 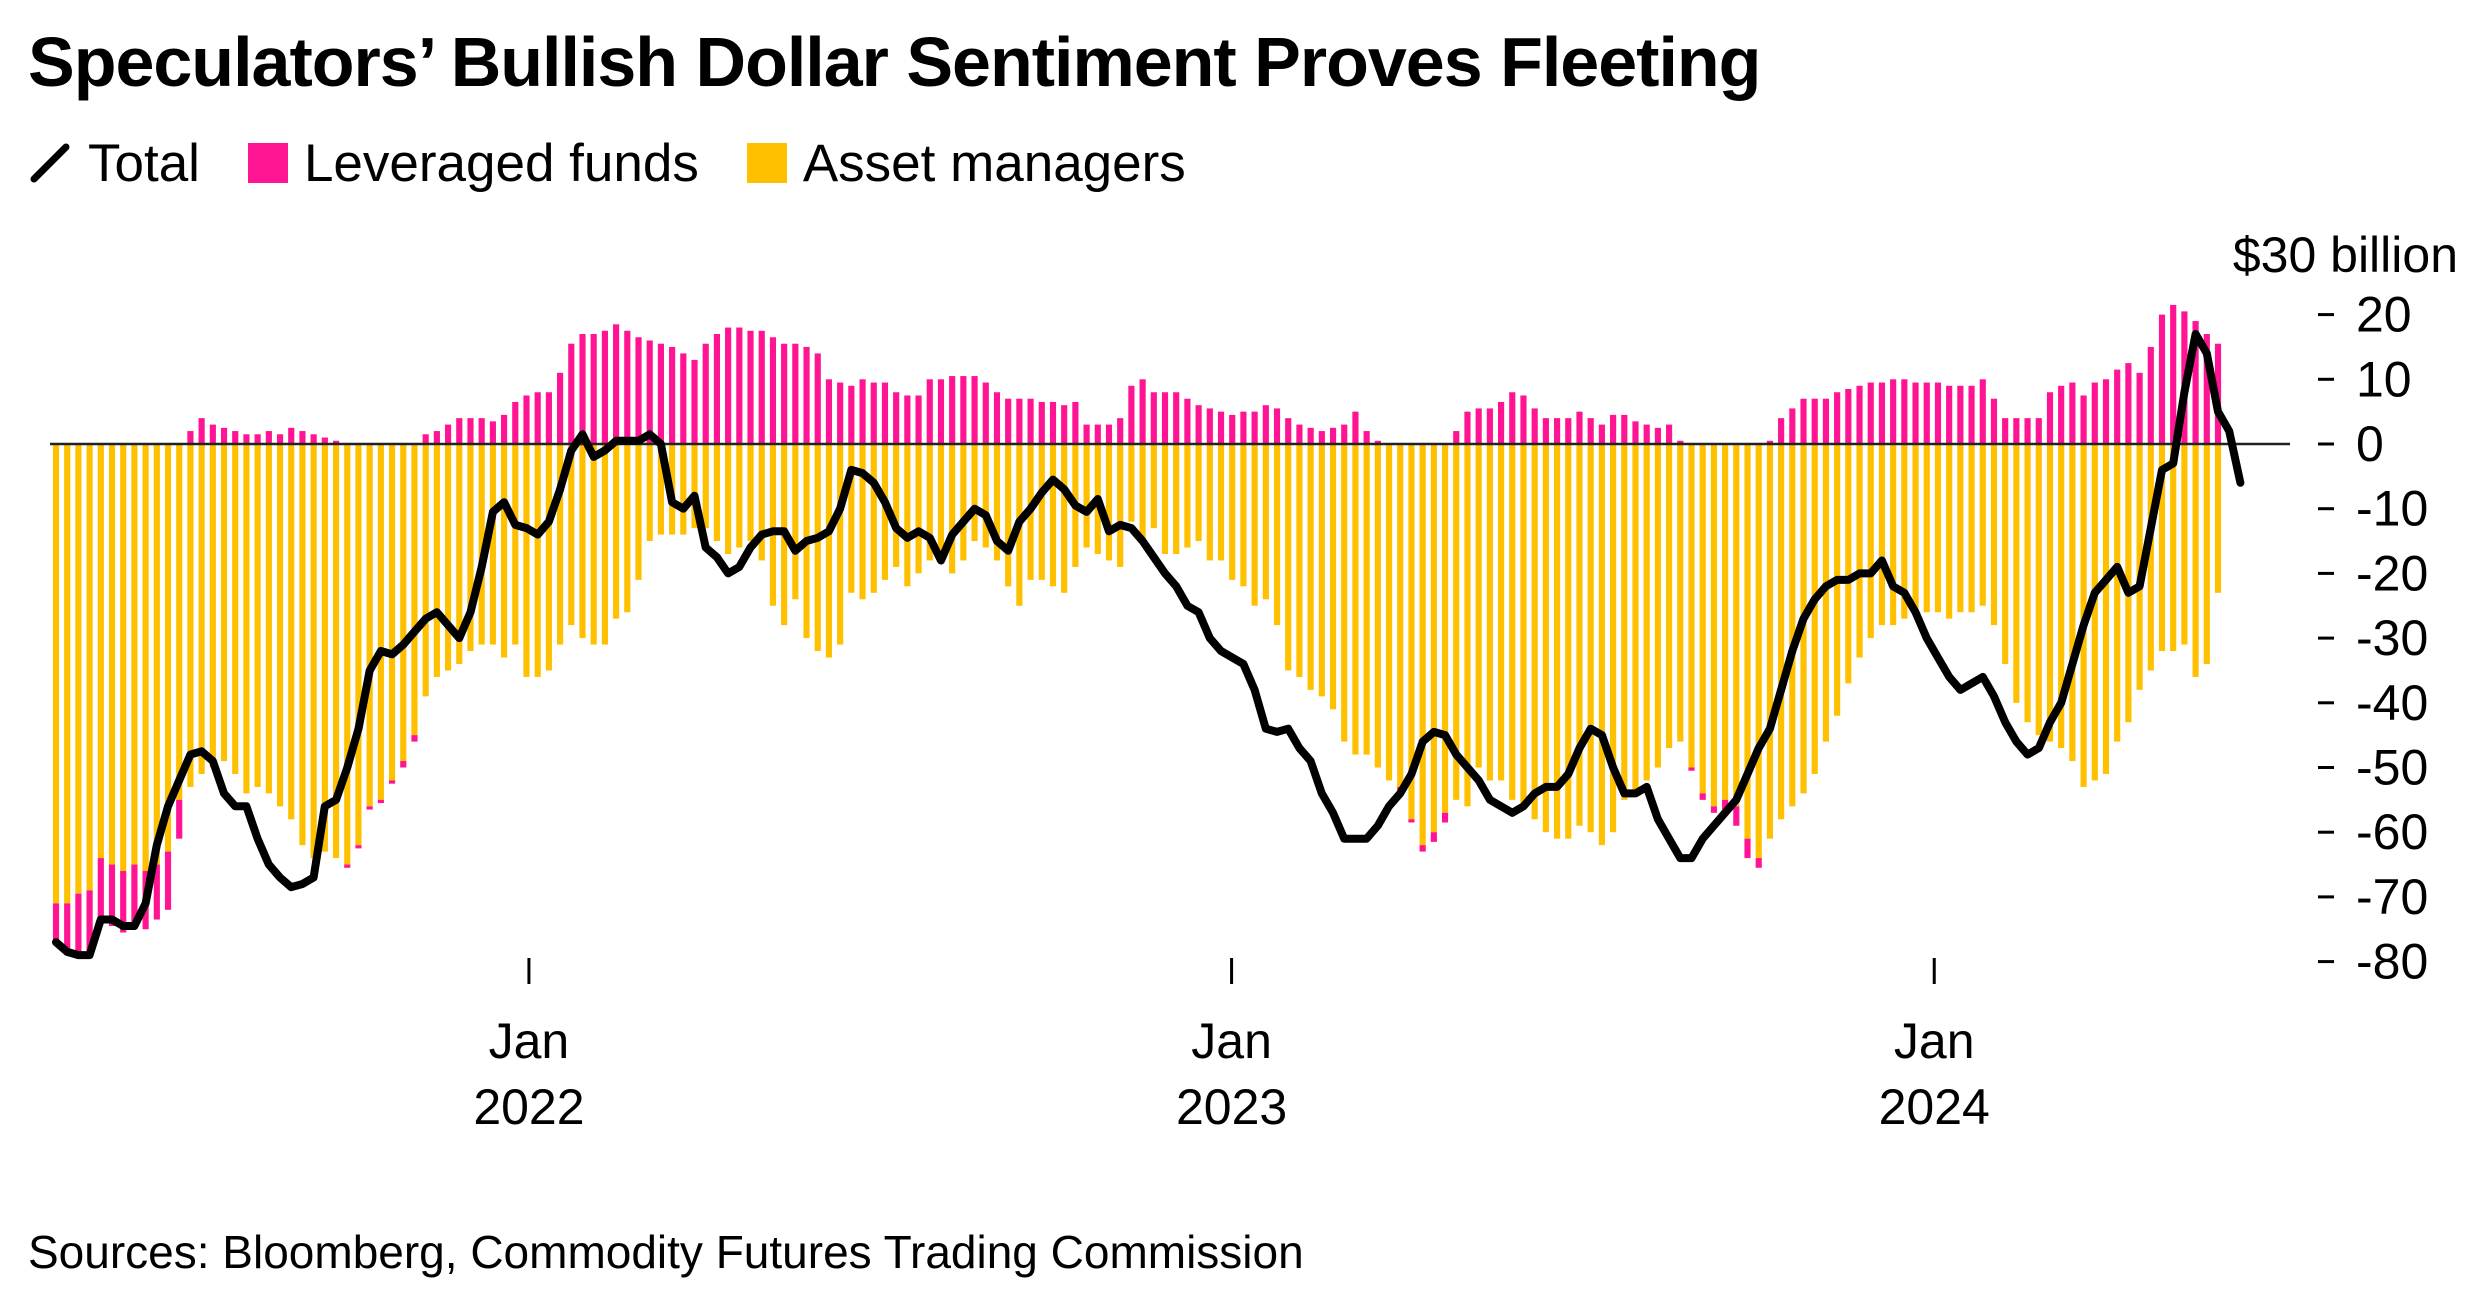 I want to click on y-axis-unit-label: $30 billion, so click(x=2345, y=255).